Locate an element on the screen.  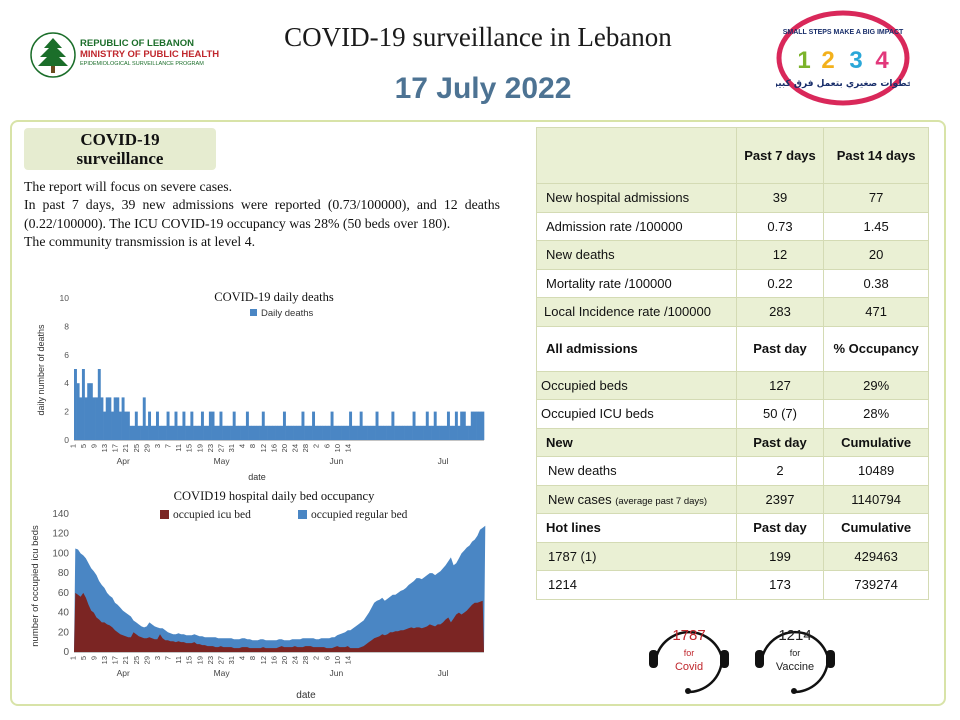
row-value: 1140794 is located at coordinates (876, 499).